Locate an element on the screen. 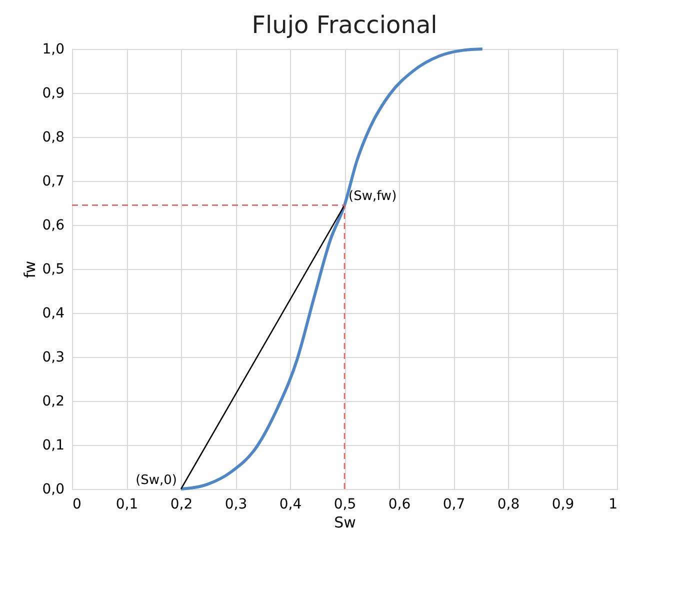 The width and height of the screenshot is (676, 607). y-tick-label: 0,1 is located at coordinates (53, 446).